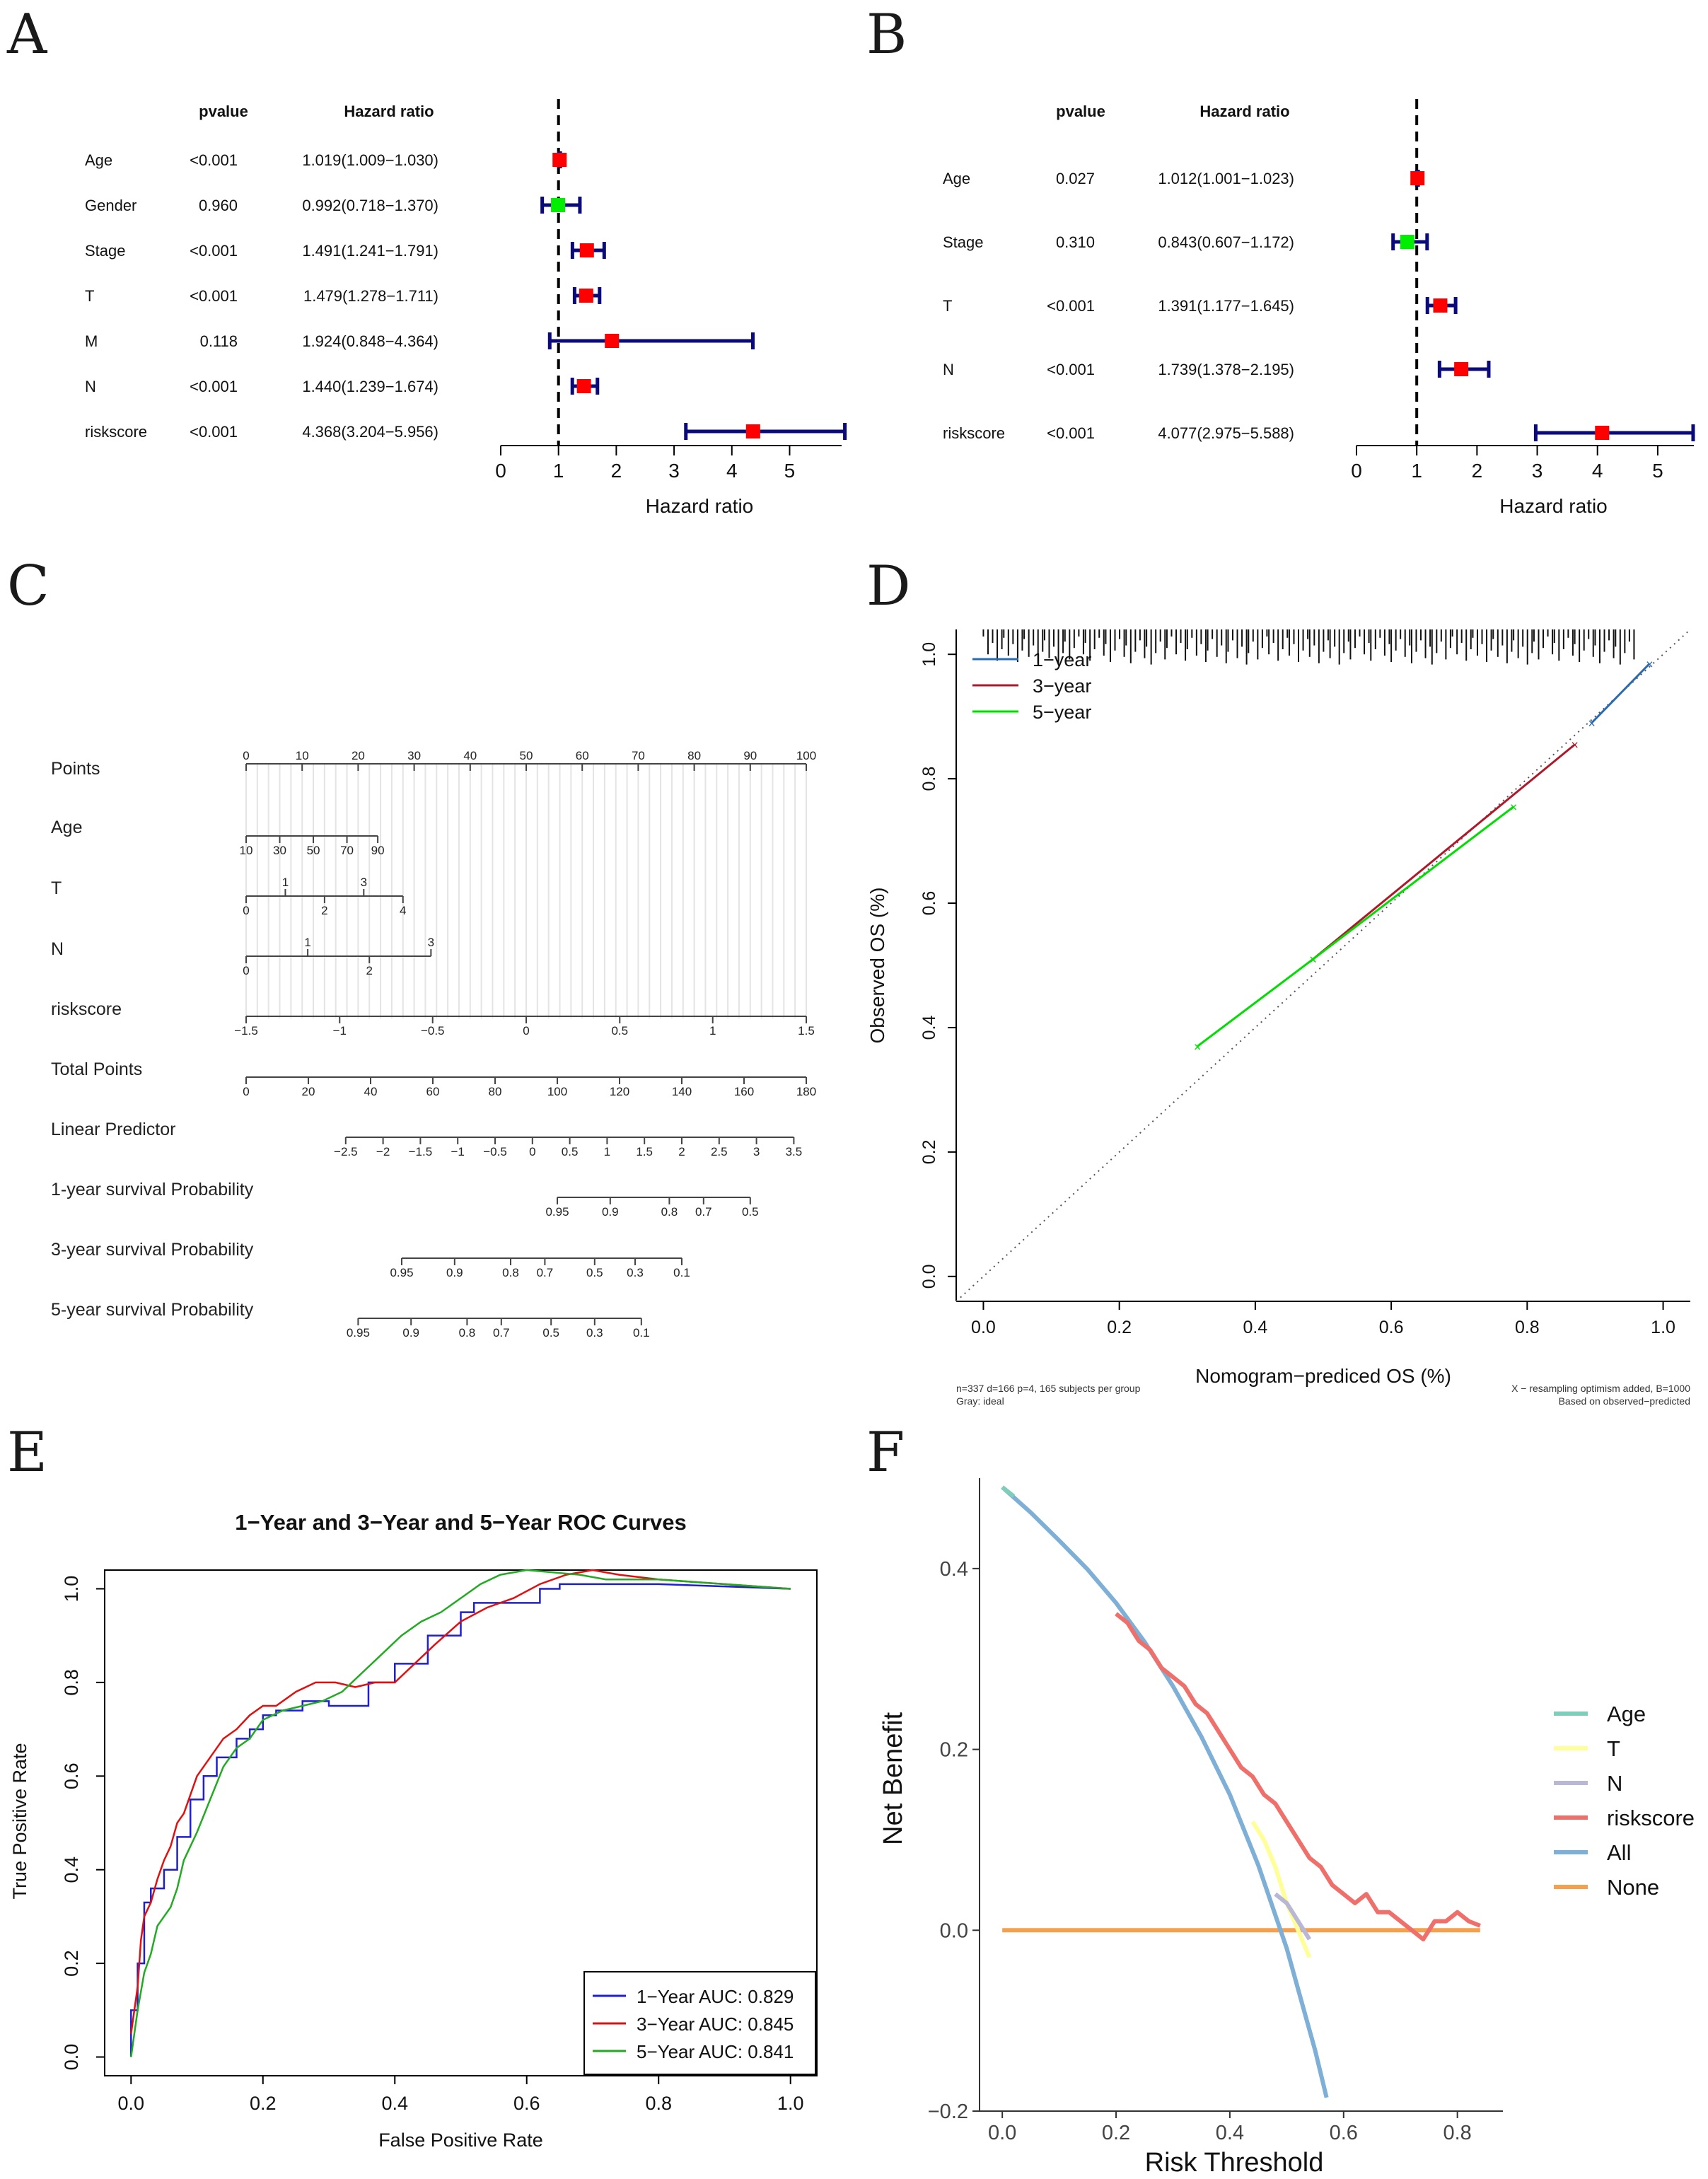  I want to click on nomogram-tick-label: −1, so click(340, 1031).